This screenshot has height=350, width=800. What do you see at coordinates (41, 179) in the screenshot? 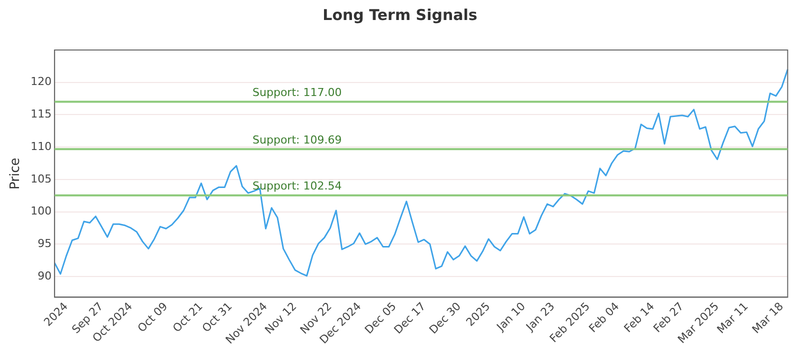
I see `y-tick-label: 105` at bounding box center [41, 179].